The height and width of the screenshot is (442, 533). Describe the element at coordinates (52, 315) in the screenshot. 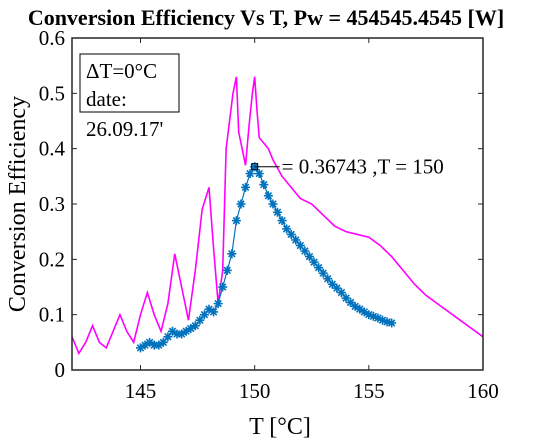

I see `y-tick-label: 0.1` at that location.